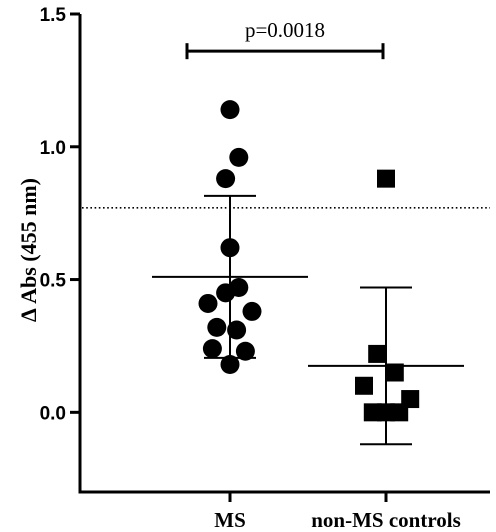 The width and height of the screenshot is (496, 532). What do you see at coordinates (53, 281) in the screenshot?
I see `y-tick-label: 0.5` at bounding box center [53, 281].